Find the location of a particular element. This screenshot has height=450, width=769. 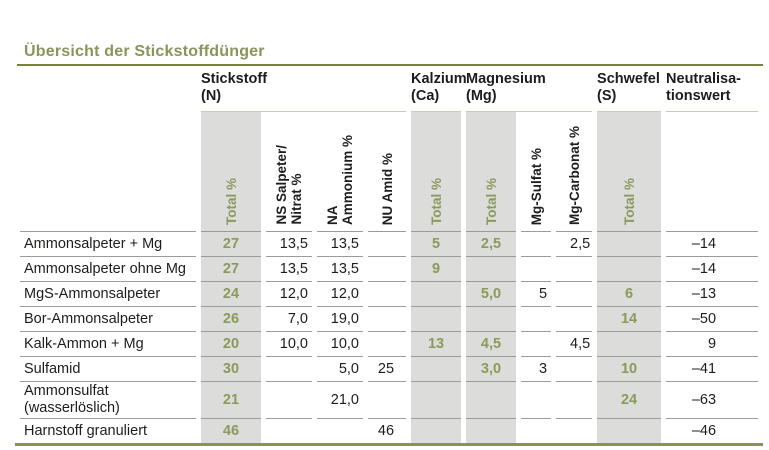

row-label-line: Kalk-Ammon + Mg is located at coordinates (84, 343).